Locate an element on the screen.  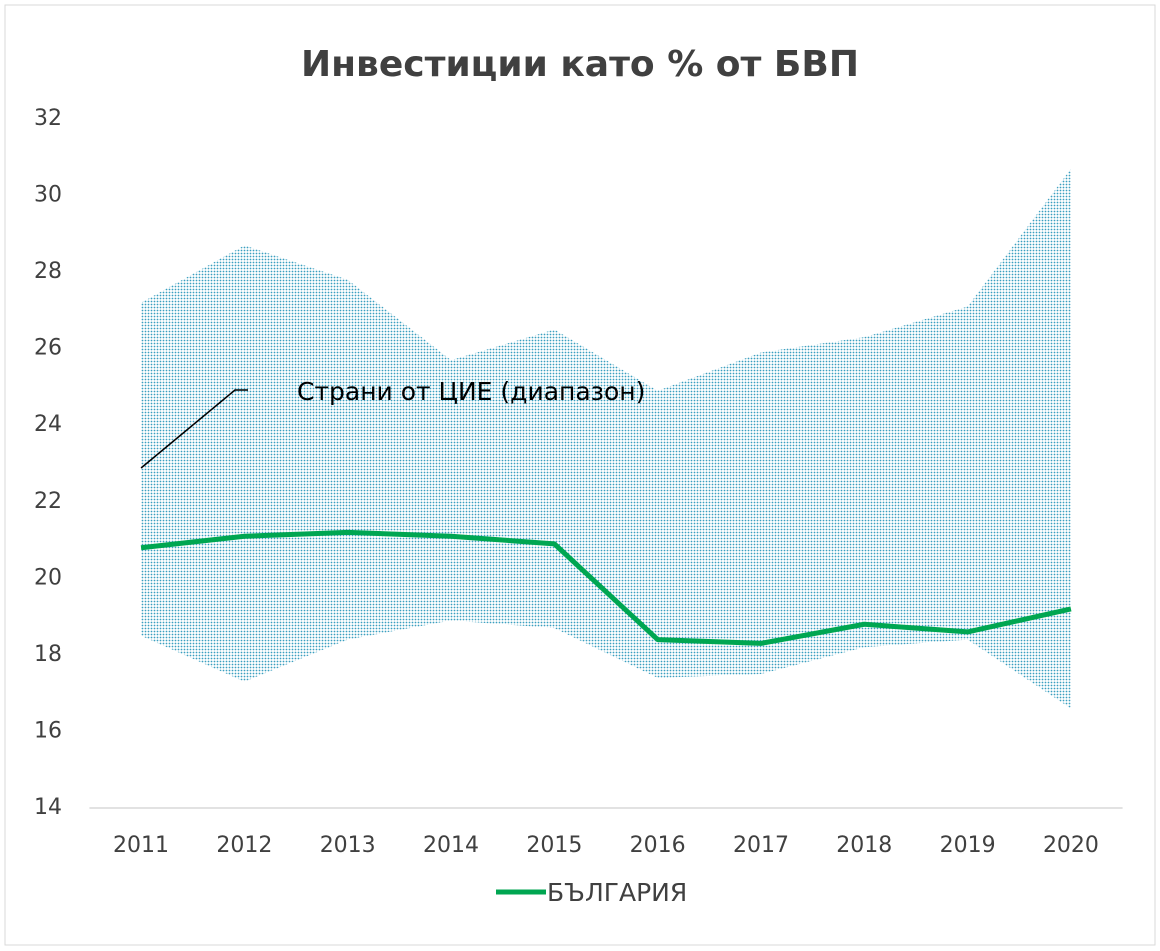
y-tick-label: 14 is located at coordinates (48, 807).